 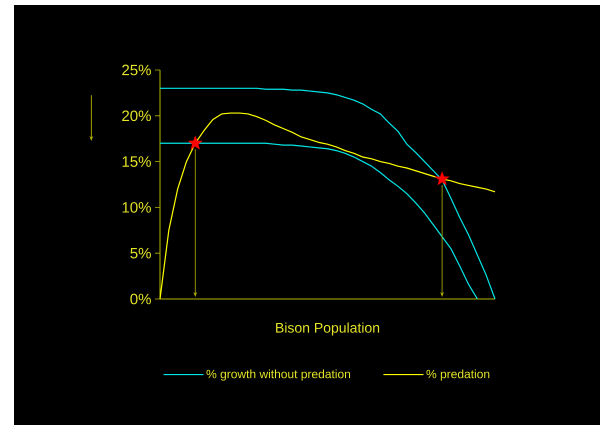 What do you see at coordinates (140, 253) in the screenshot?
I see `y-tick-label: 5%` at bounding box center [140, 253].